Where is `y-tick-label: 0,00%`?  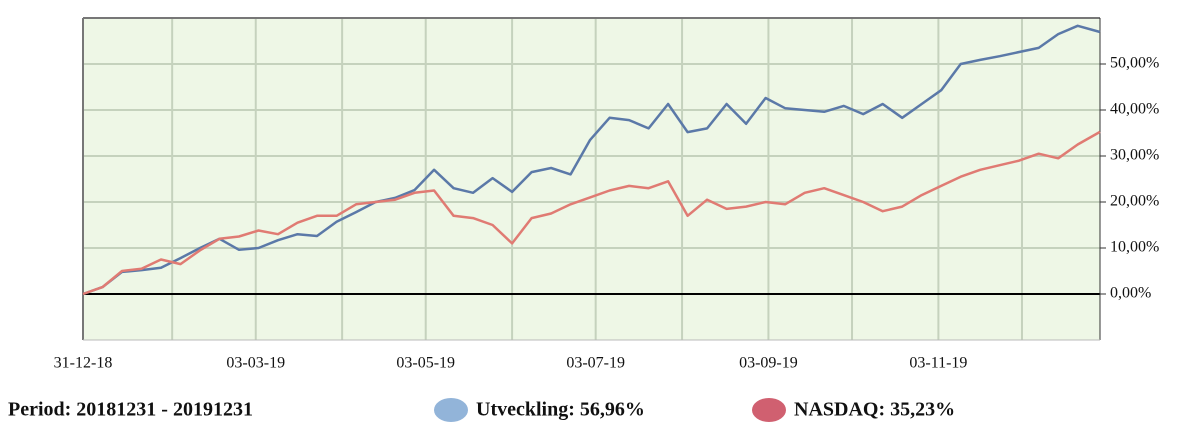
y-tick-label: 0,00% is located at coordinates (1130, 293).